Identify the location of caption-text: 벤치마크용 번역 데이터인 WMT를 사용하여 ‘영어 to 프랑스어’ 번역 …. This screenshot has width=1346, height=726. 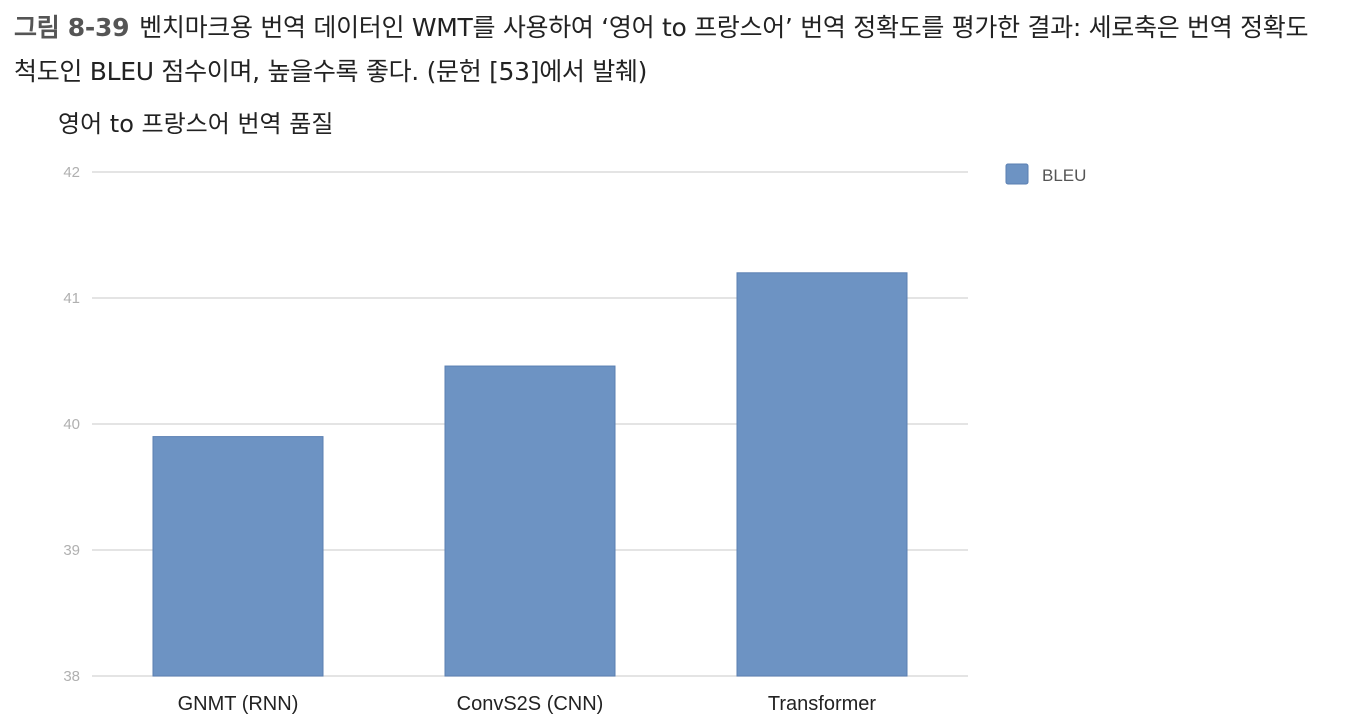
(661, 49).